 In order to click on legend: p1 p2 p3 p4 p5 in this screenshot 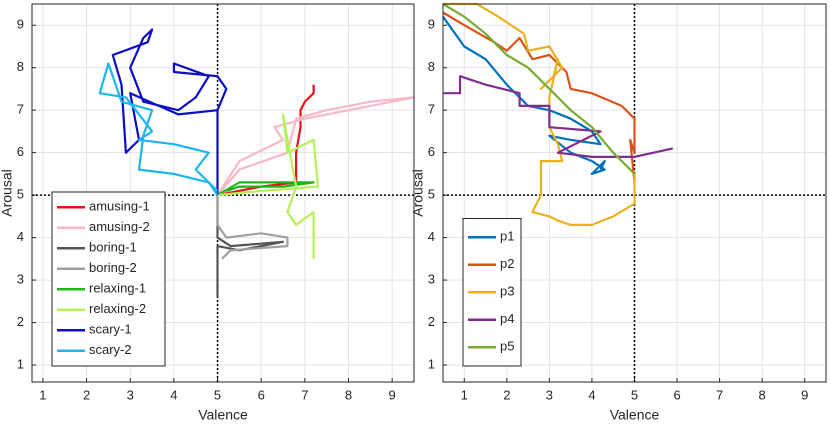, I will do `click(492, 292)`.